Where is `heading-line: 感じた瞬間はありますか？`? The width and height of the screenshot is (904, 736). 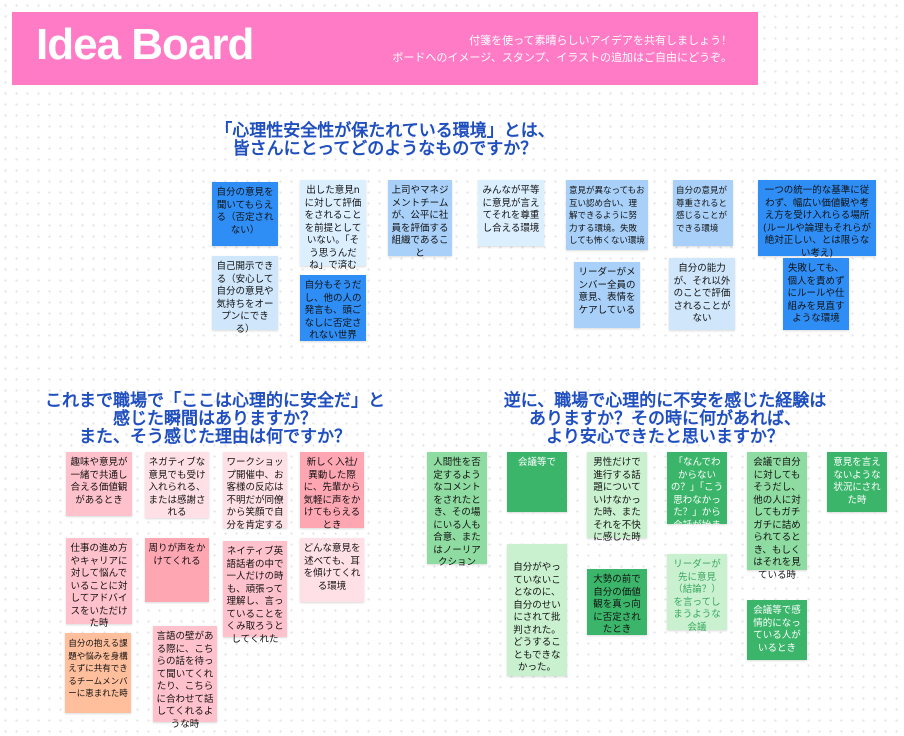 heading-line: 感じた瞬間はありますか？ is located at coordinates (215, 419).